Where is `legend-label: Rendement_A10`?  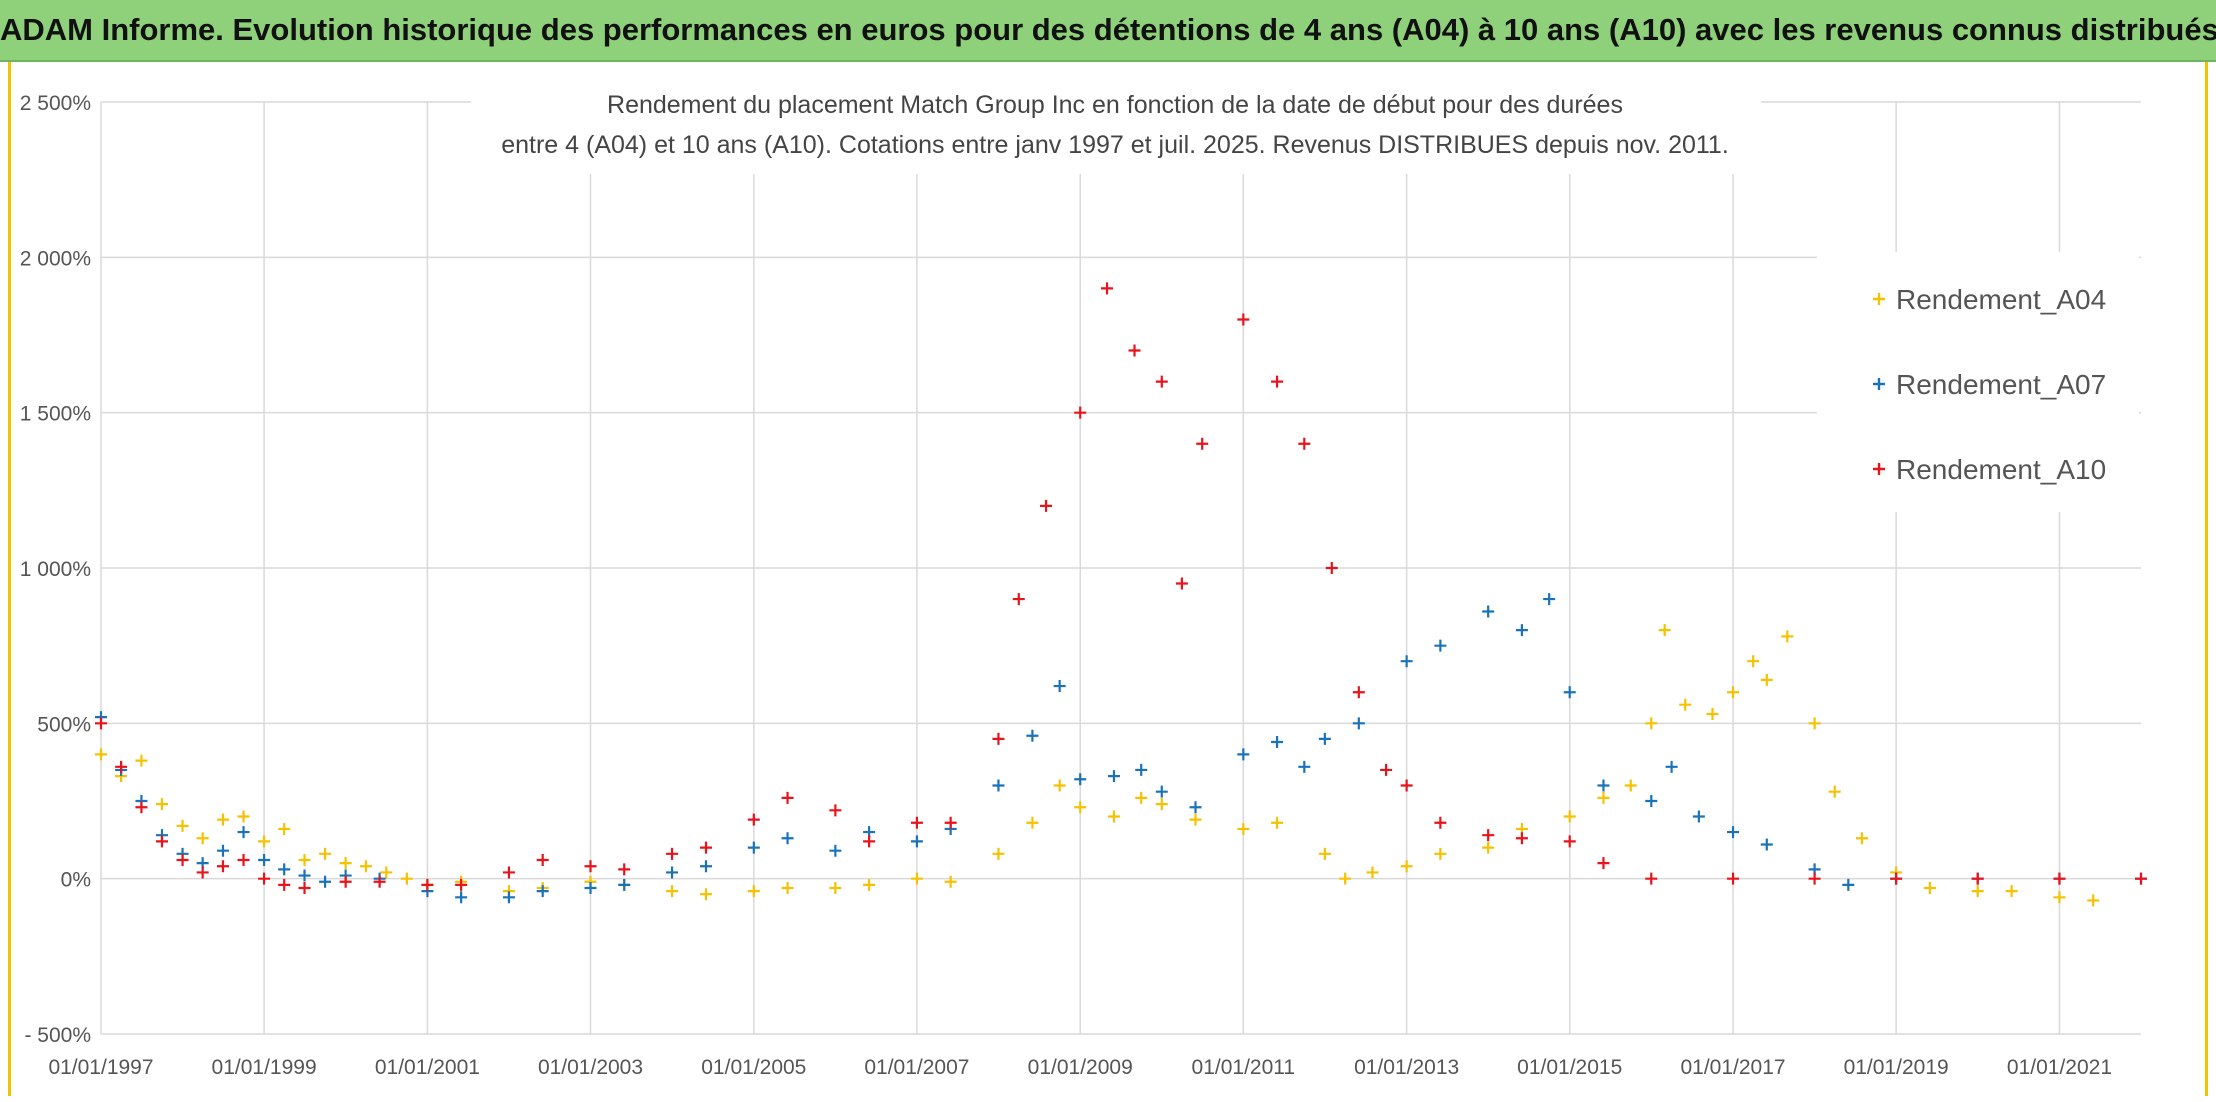 legend-label: Rendement_A10 is located at coordinates (2001, 469).